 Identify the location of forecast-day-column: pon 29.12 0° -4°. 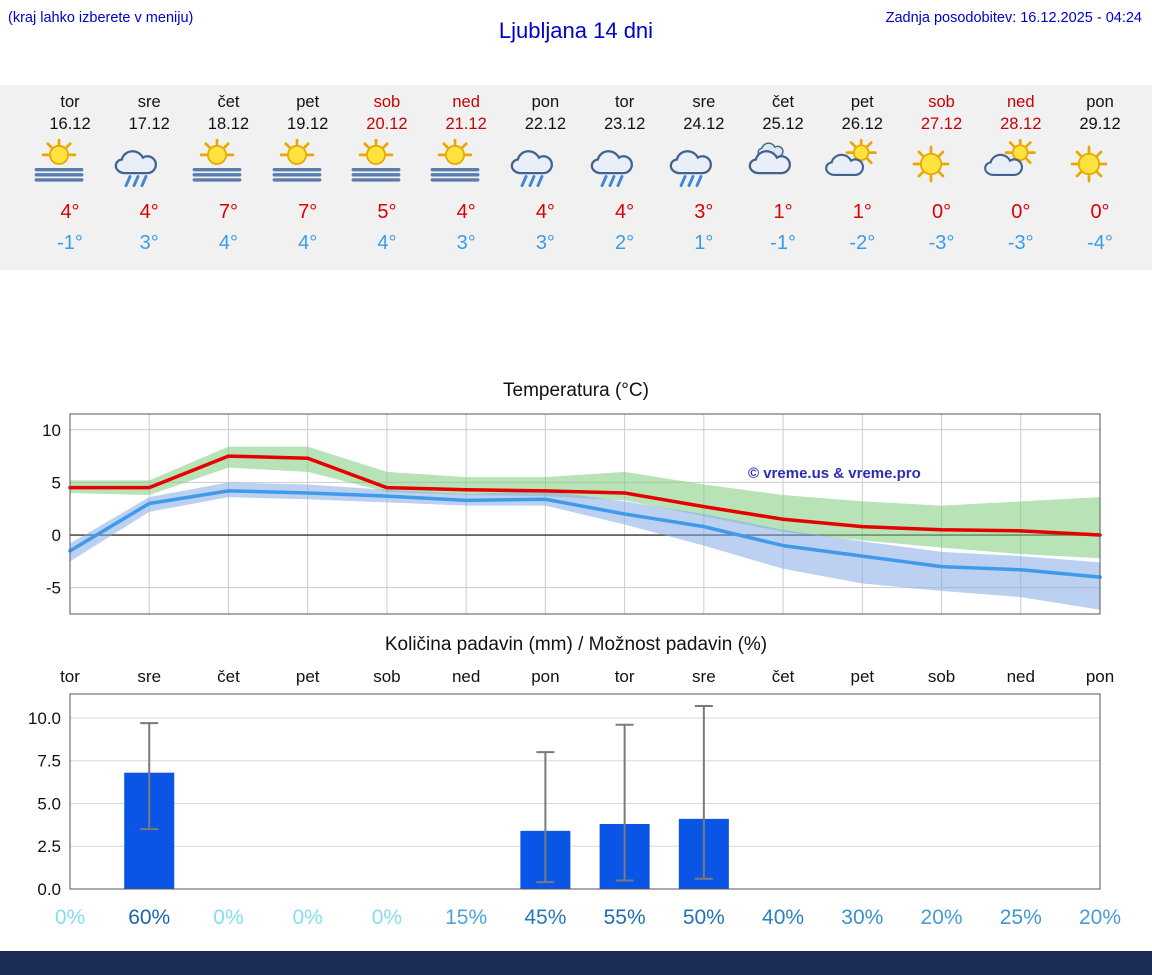
(1100, 173).